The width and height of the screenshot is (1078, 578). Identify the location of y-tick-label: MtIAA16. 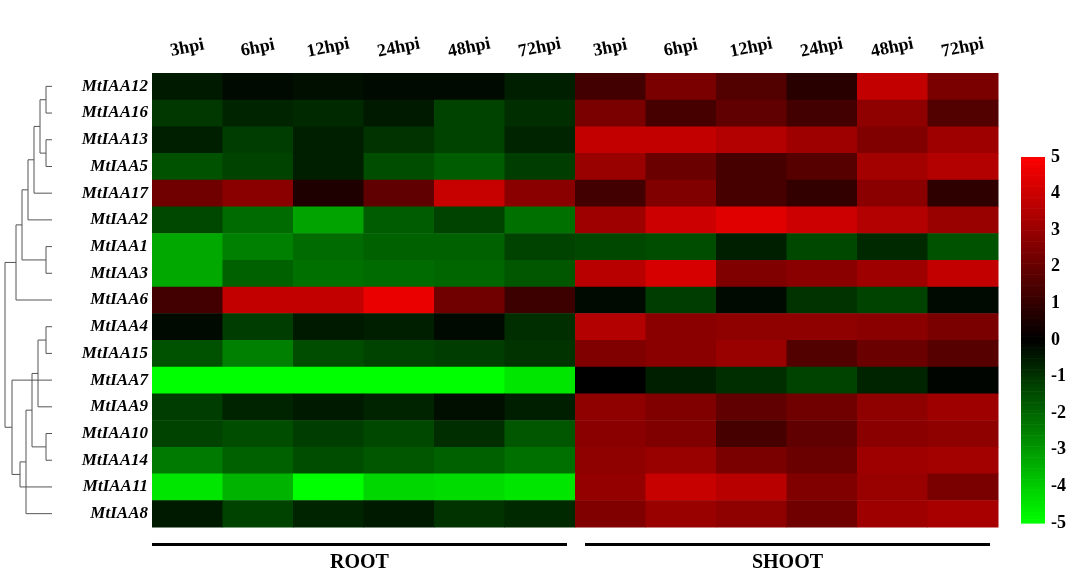
(114, 112).